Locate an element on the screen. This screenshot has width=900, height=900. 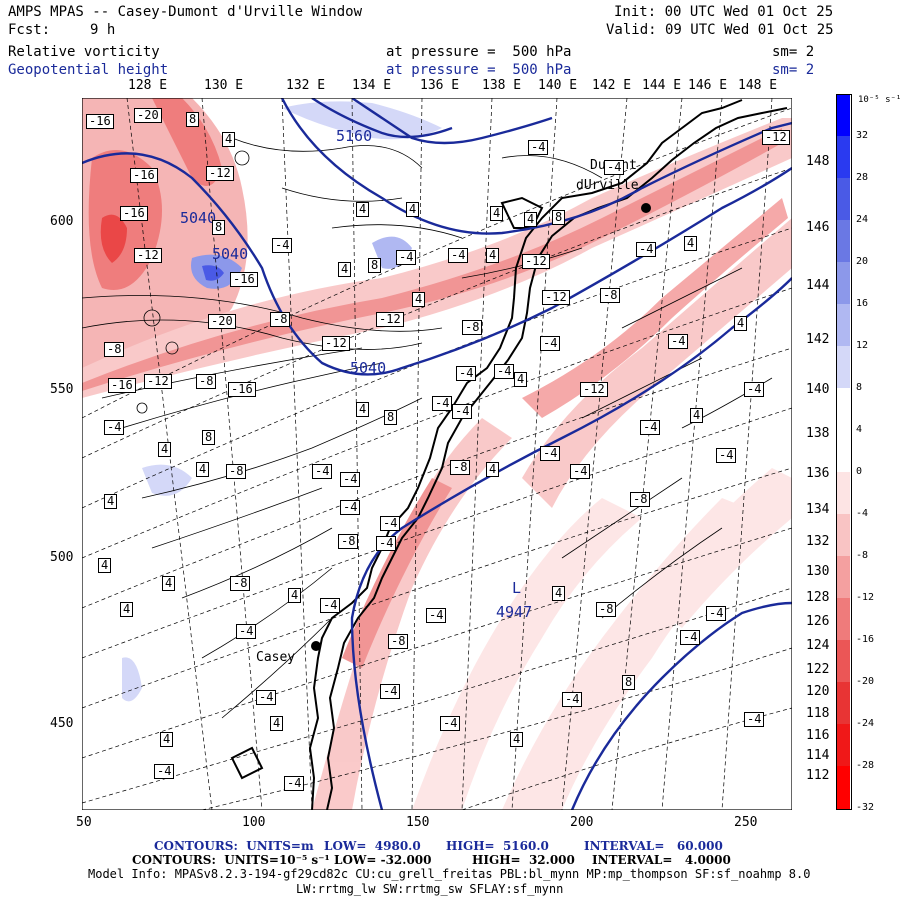
height-label-5040-b: 5040 is located at coordinates (230, 254).